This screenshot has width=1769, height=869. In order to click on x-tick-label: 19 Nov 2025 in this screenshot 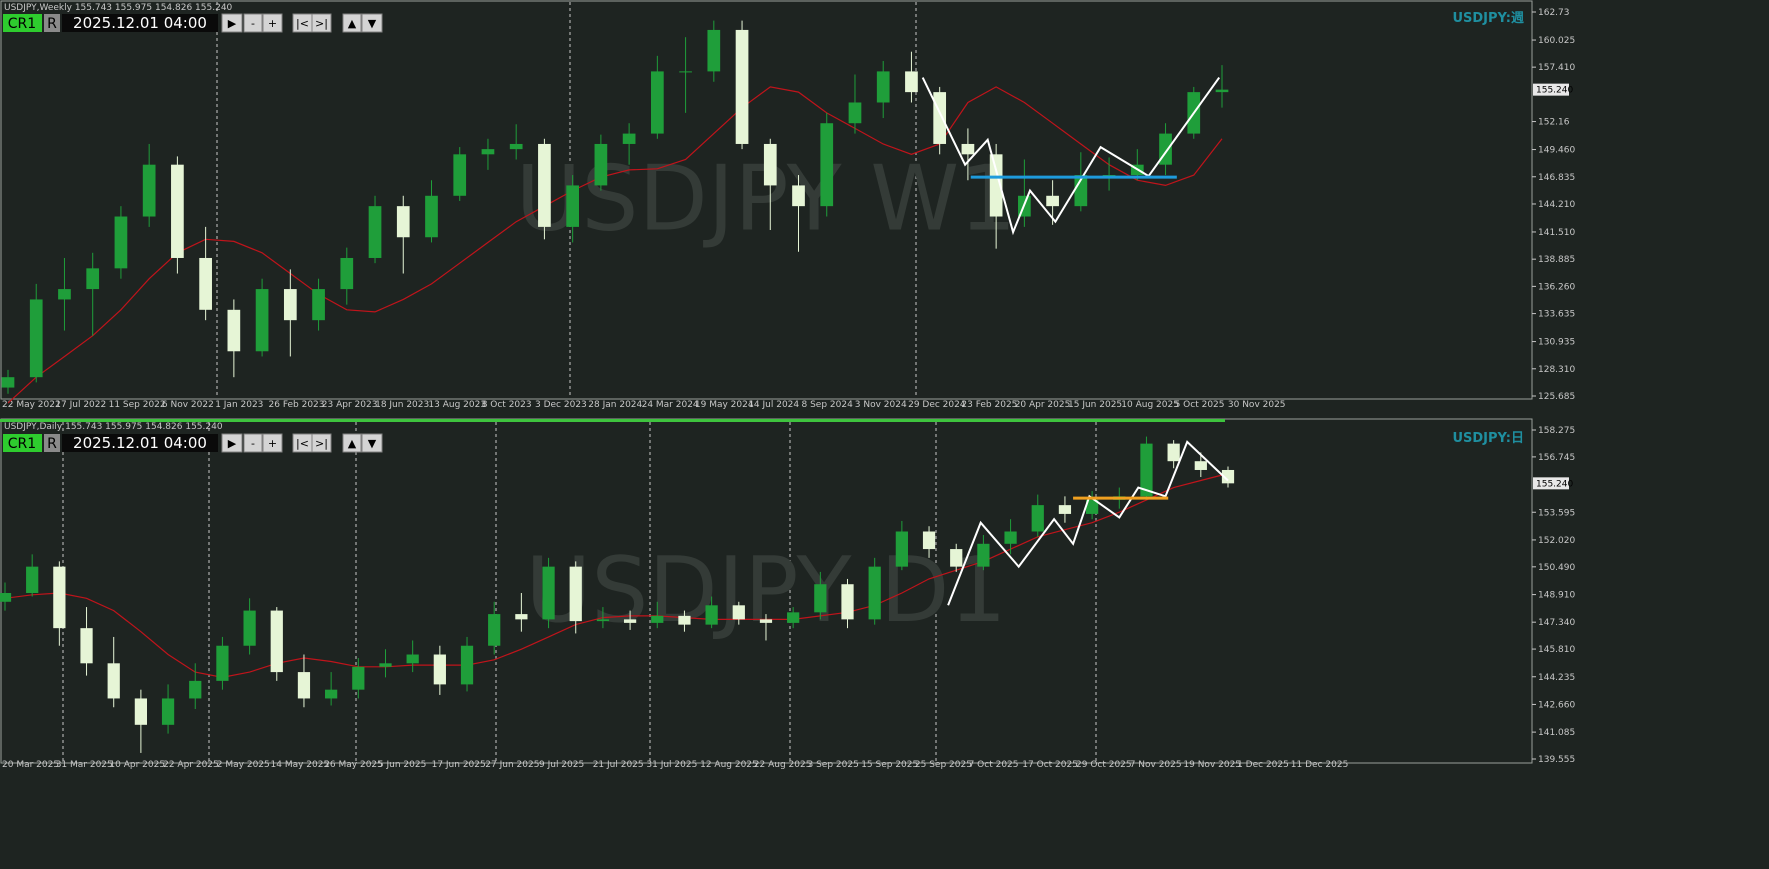, I will do `click(1212, 765)`.